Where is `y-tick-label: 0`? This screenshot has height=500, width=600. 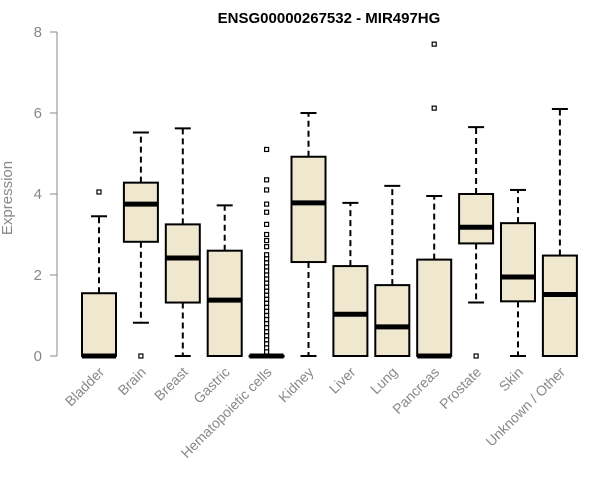
y-tick-label: 0 is located at coordinates (38, 356).